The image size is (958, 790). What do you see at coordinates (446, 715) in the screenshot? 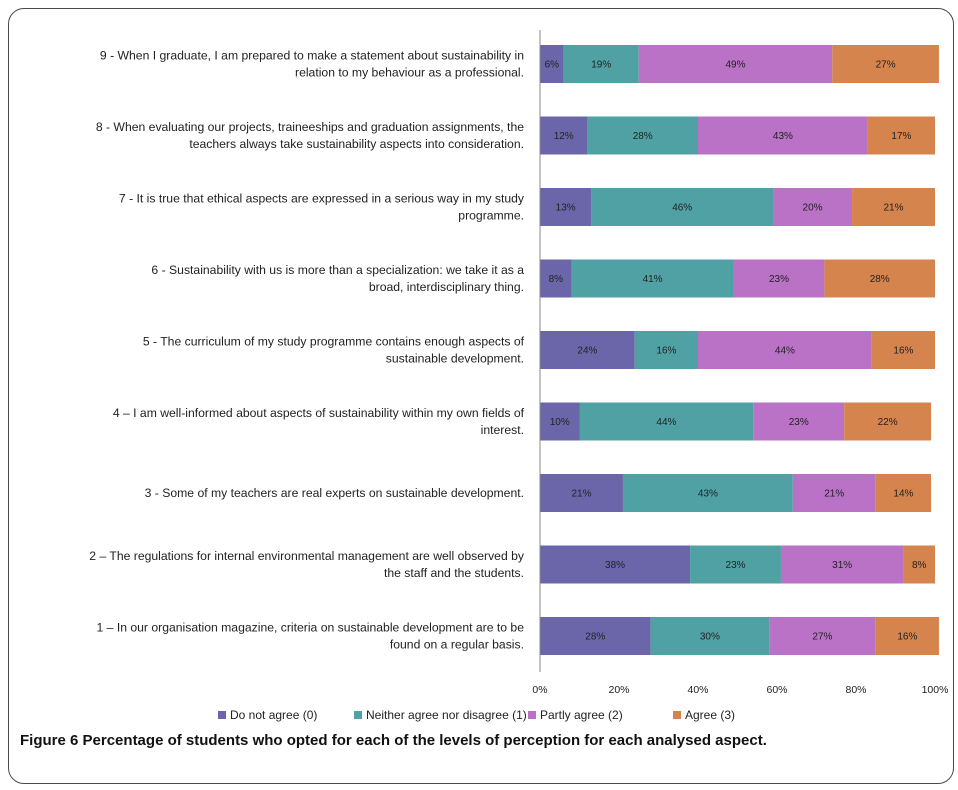
I see `legend-label: Neither agree nor disagree (1)` at bounding box center [446, 715].